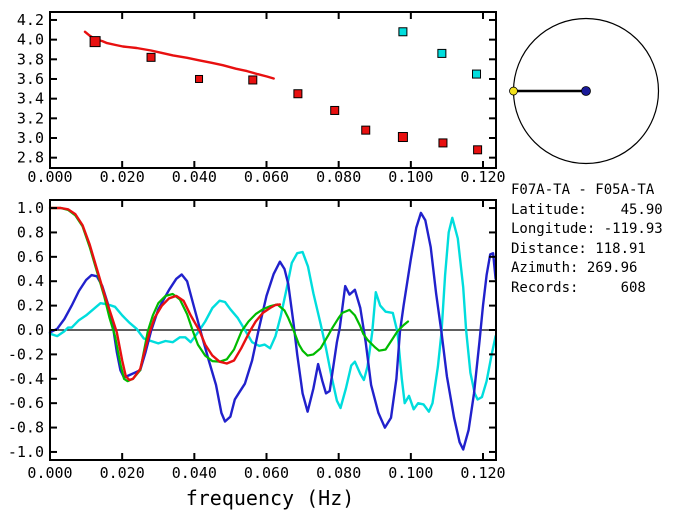 Image resolution: width=700 pixels, height=519 pixels. I want to click on y-tick-label: 4.0, so click(30, 40).